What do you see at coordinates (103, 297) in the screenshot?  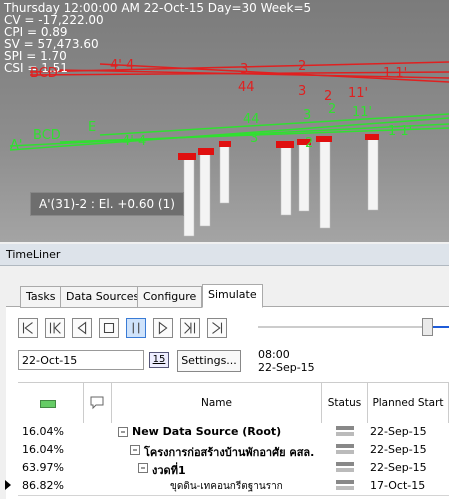 I see `tab: Data Sources` at bounding box center [103, 297].